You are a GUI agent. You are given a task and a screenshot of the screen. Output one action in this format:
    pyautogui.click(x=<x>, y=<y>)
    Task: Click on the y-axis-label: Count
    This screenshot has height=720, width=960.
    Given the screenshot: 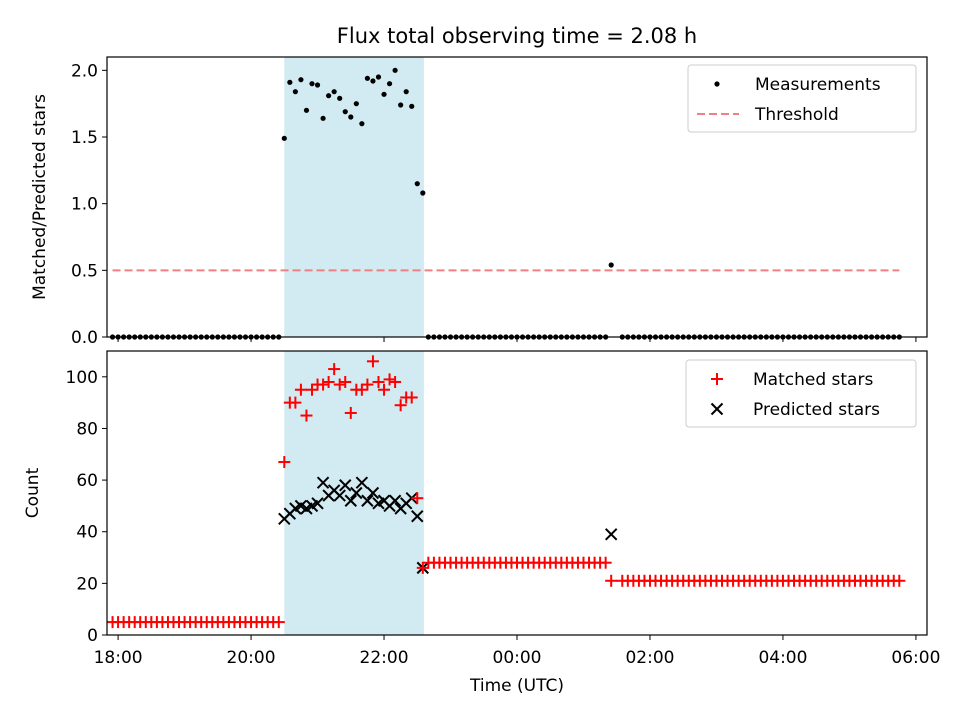 What is the action you would take?
    pyautogui.click(x=33, y=492)
    